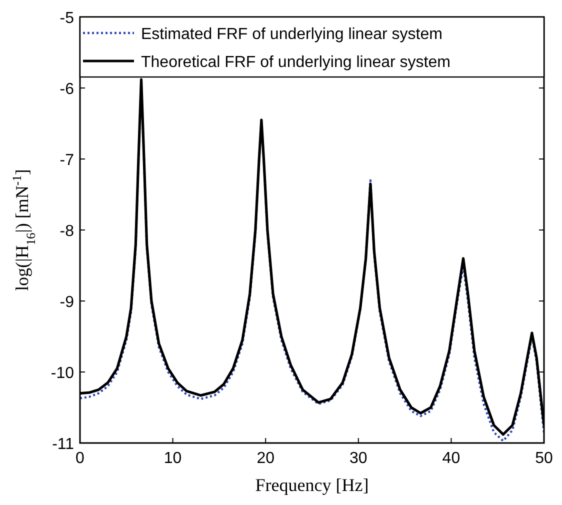 This screenshot has width=562, height=505. I want to click on x-tick-label: 20, so click(265, 458).